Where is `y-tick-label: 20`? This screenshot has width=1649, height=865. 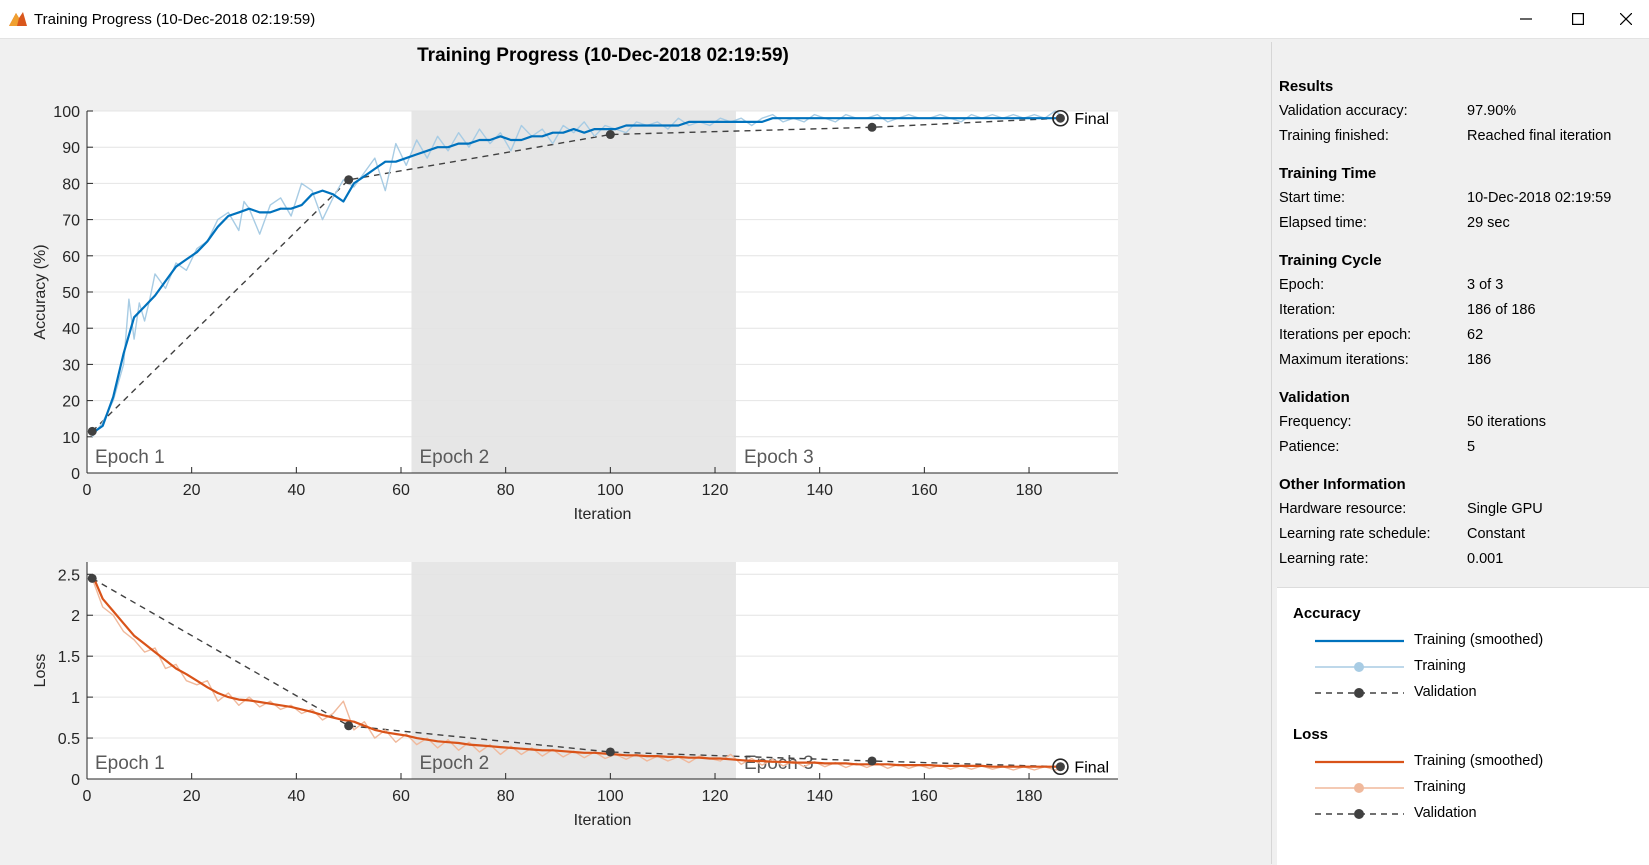 y-tick-label: 20 is located at coordinates (71, 402).